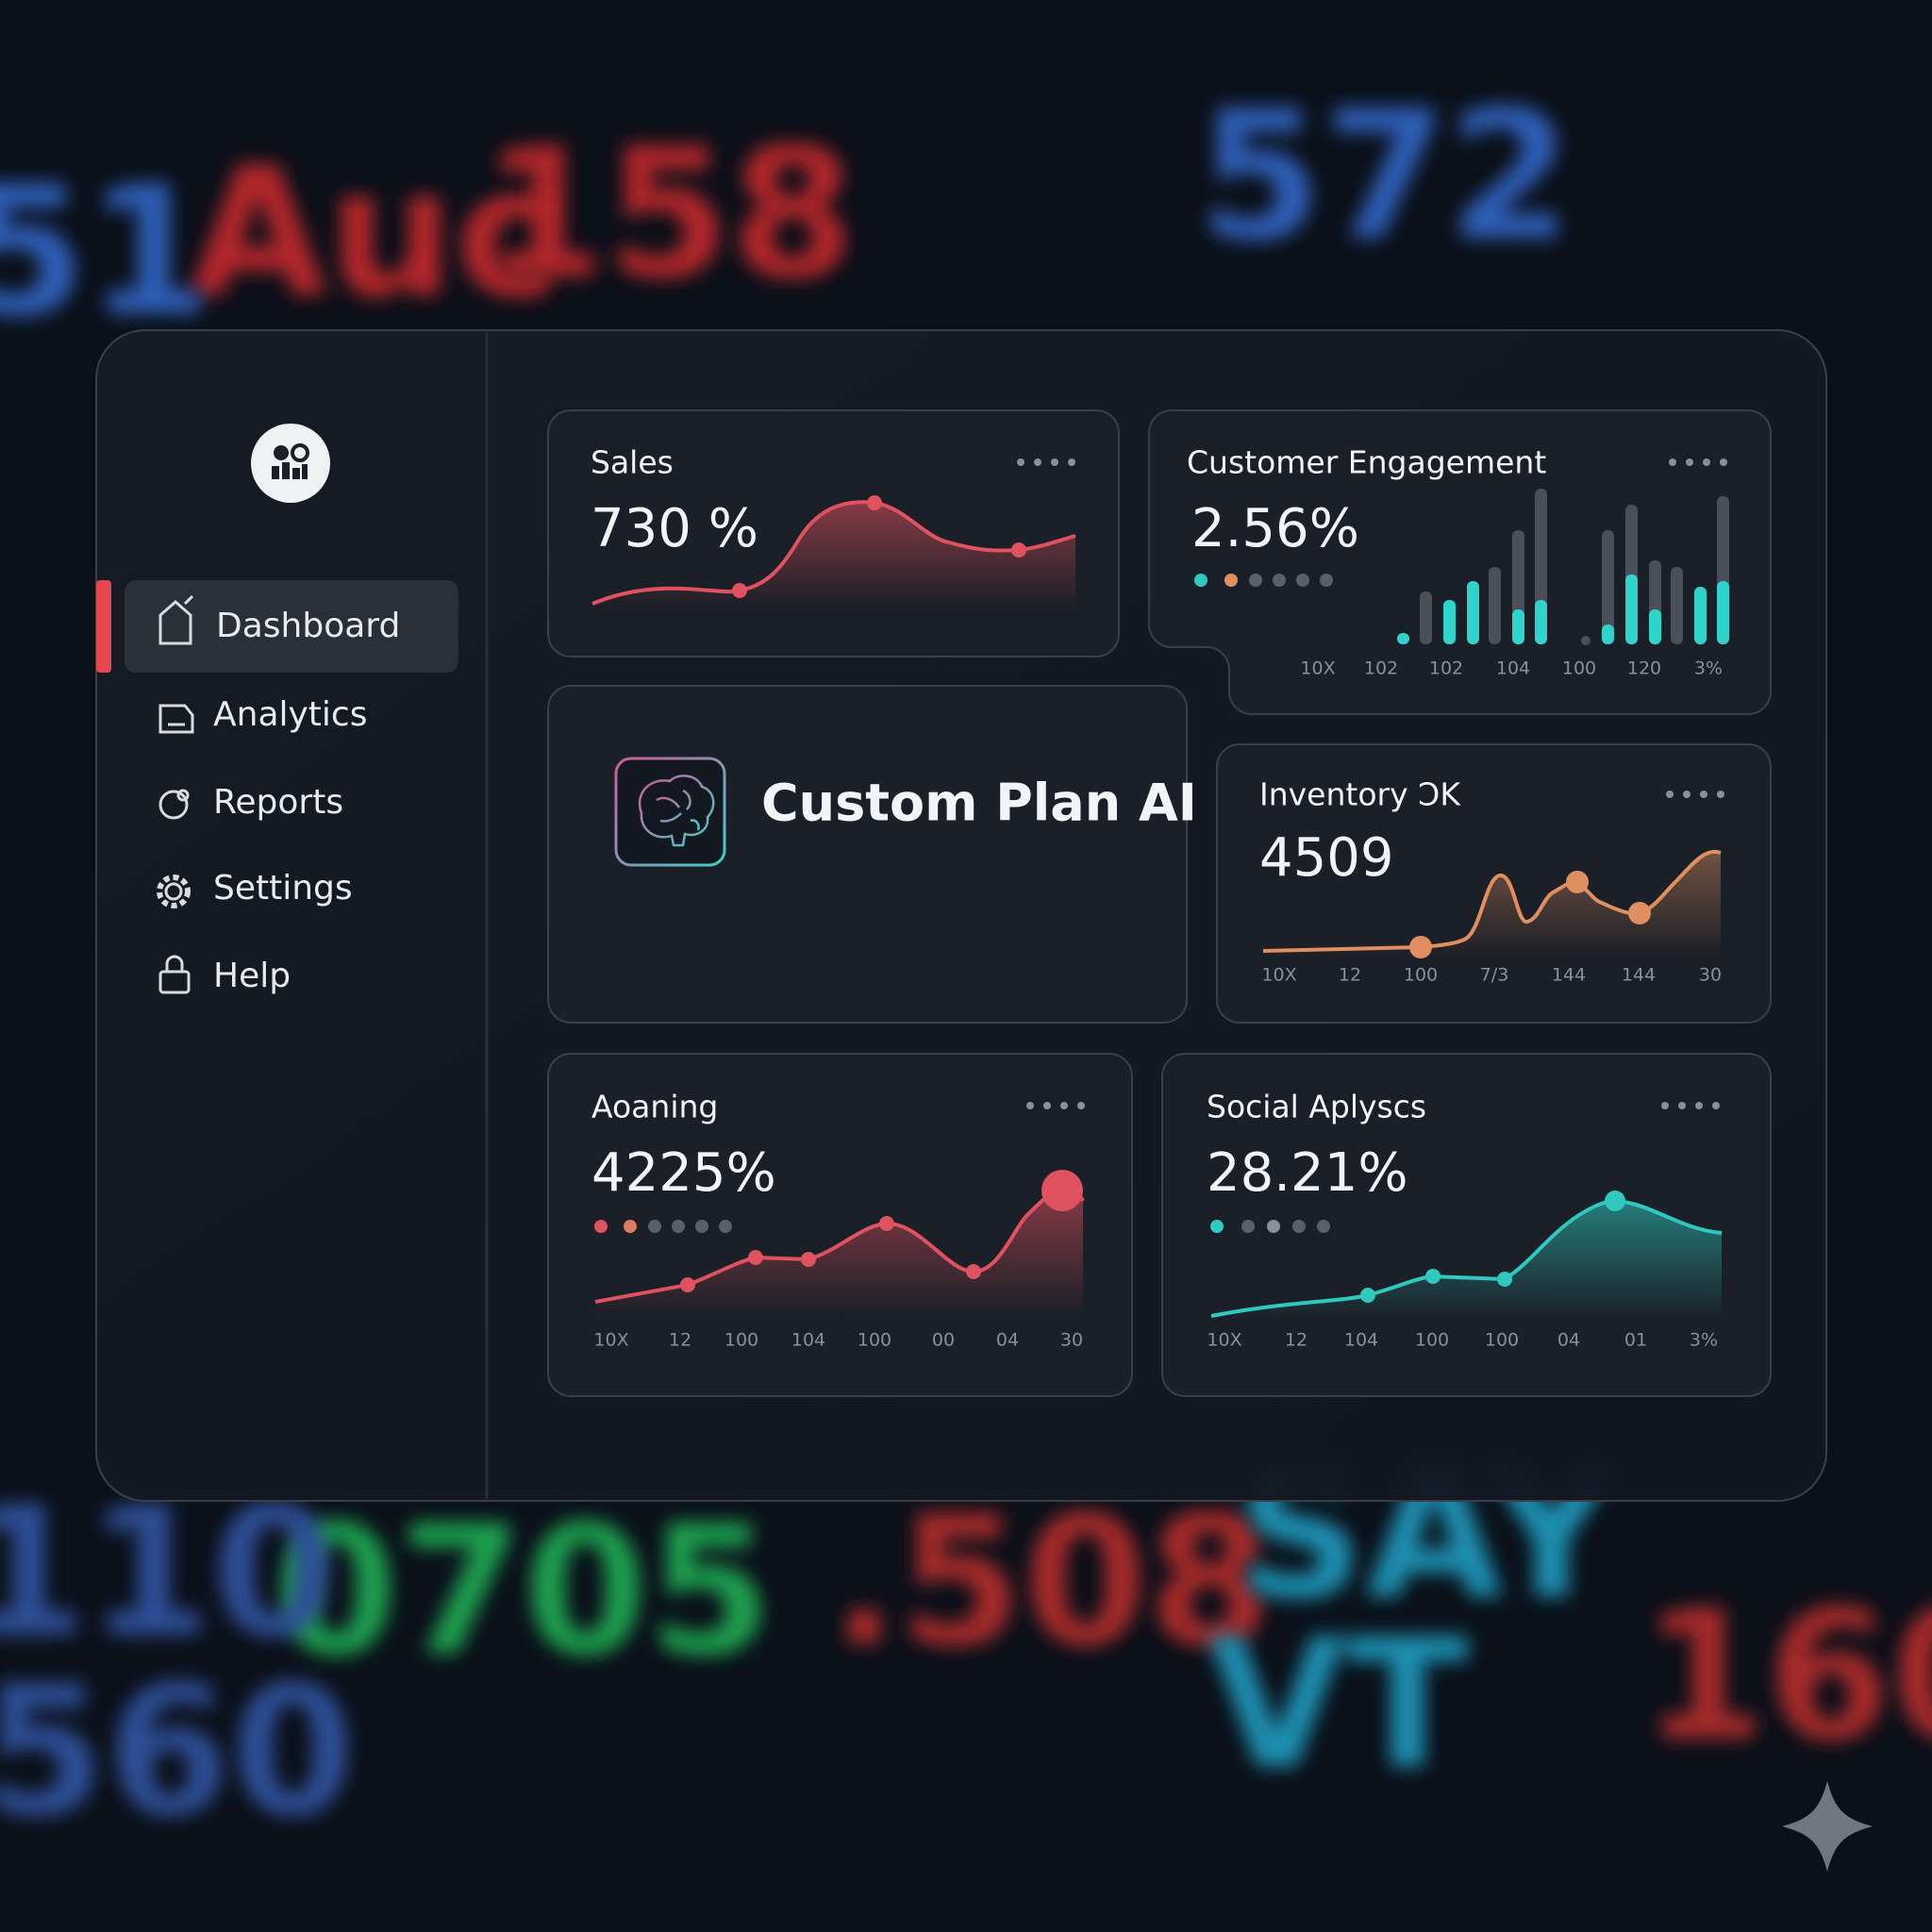 The width and height of the screenshot is (1932, 1932). What do you see at coordinates (669, 213) in the screenshot?
I see `bg-text: 158` at bounding box center [669, 213].